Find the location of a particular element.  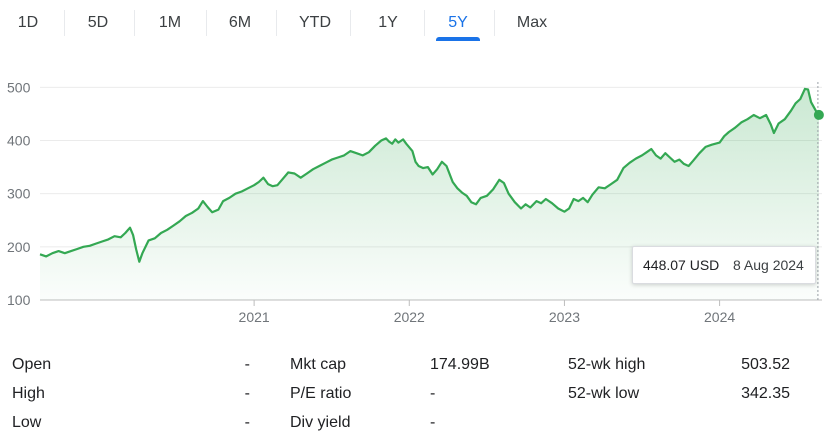

y-tick-label: 100 is located at coordinates (19, 300).